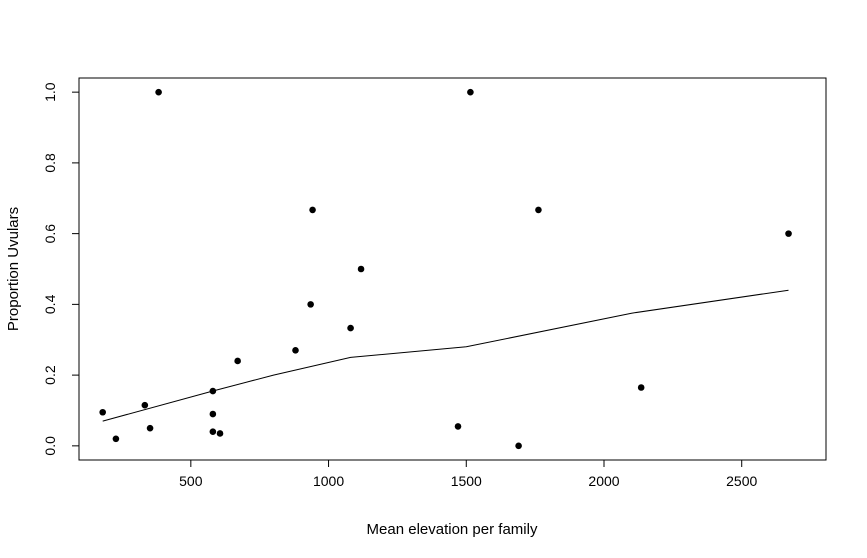 The height and width of the screenshot is (558, 867). I want to click on x-tick-label: 500, so click(191, 481).